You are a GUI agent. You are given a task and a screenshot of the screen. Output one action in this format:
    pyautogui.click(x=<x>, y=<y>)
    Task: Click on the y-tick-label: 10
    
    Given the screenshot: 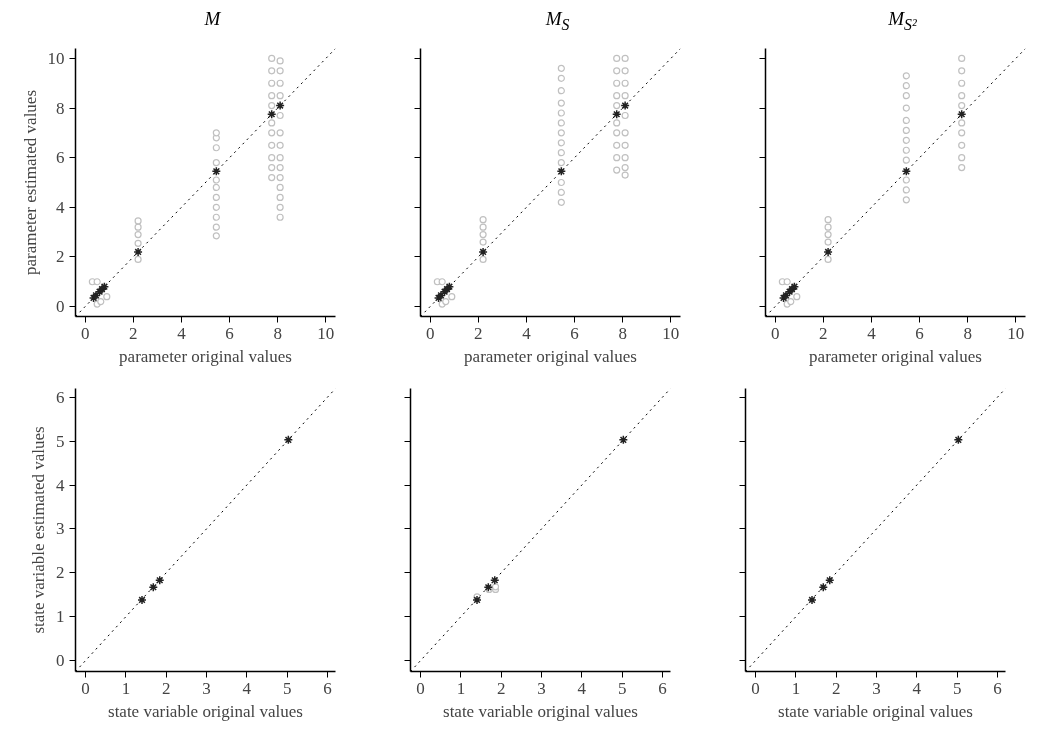 What is the action you would take?
    pyautogui.click(x=56, y=58)
    